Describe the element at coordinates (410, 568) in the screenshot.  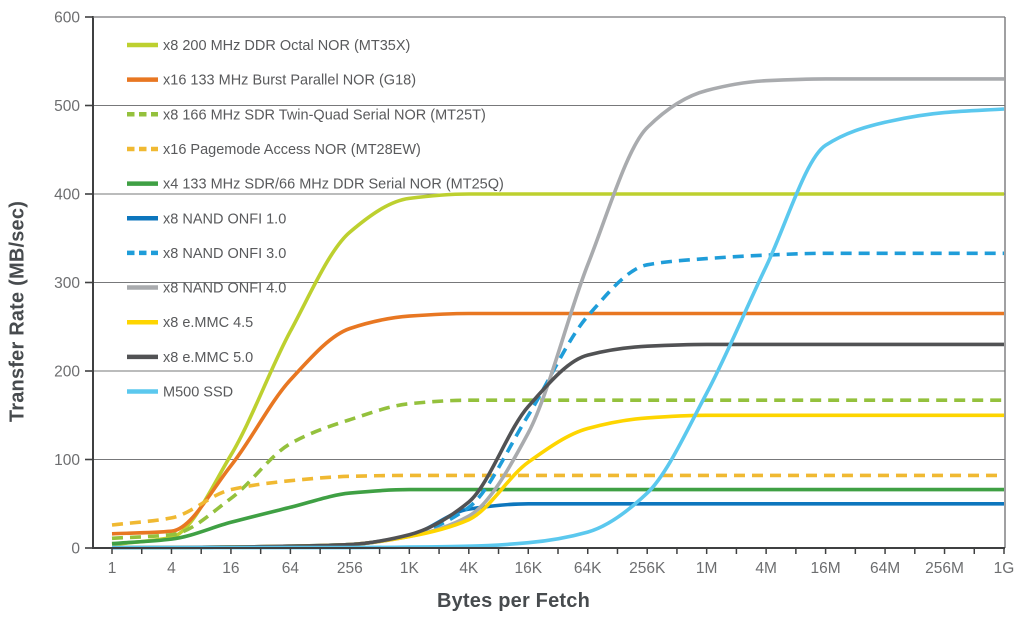
I see `x-tick-label: 1K` at that location.